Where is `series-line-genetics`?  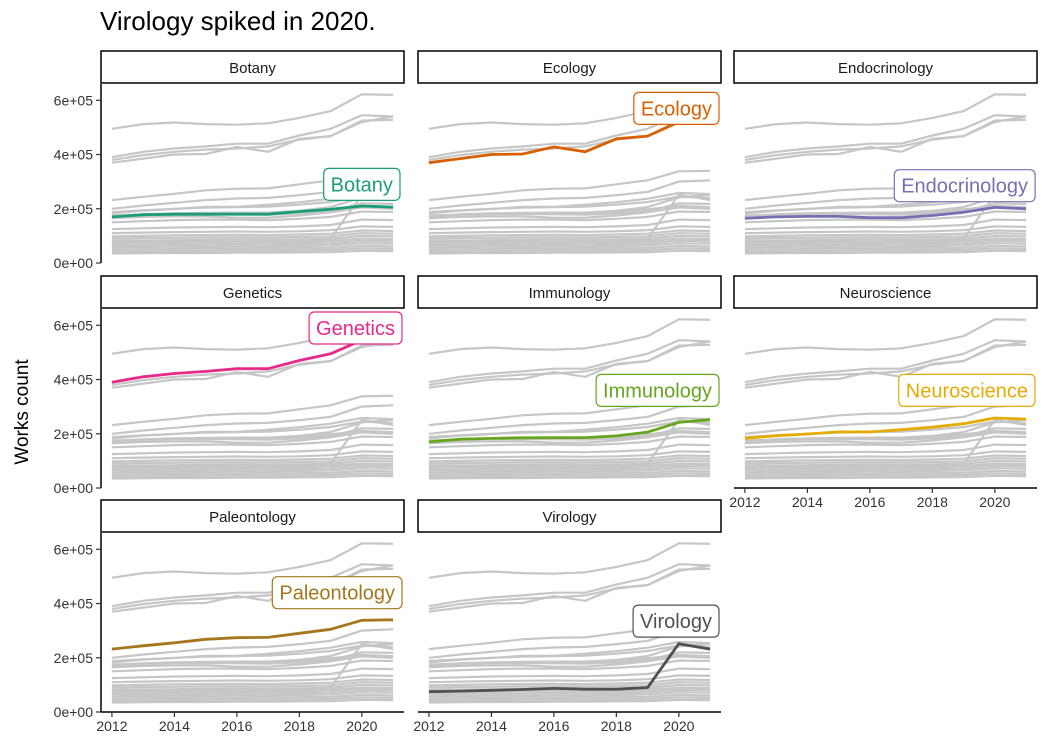 series-line-genetics is located at coordinates (252, 361).